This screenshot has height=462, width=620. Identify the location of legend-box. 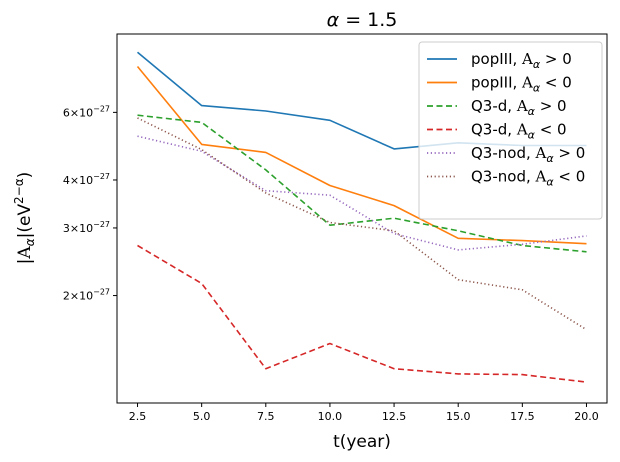
(510, 130).